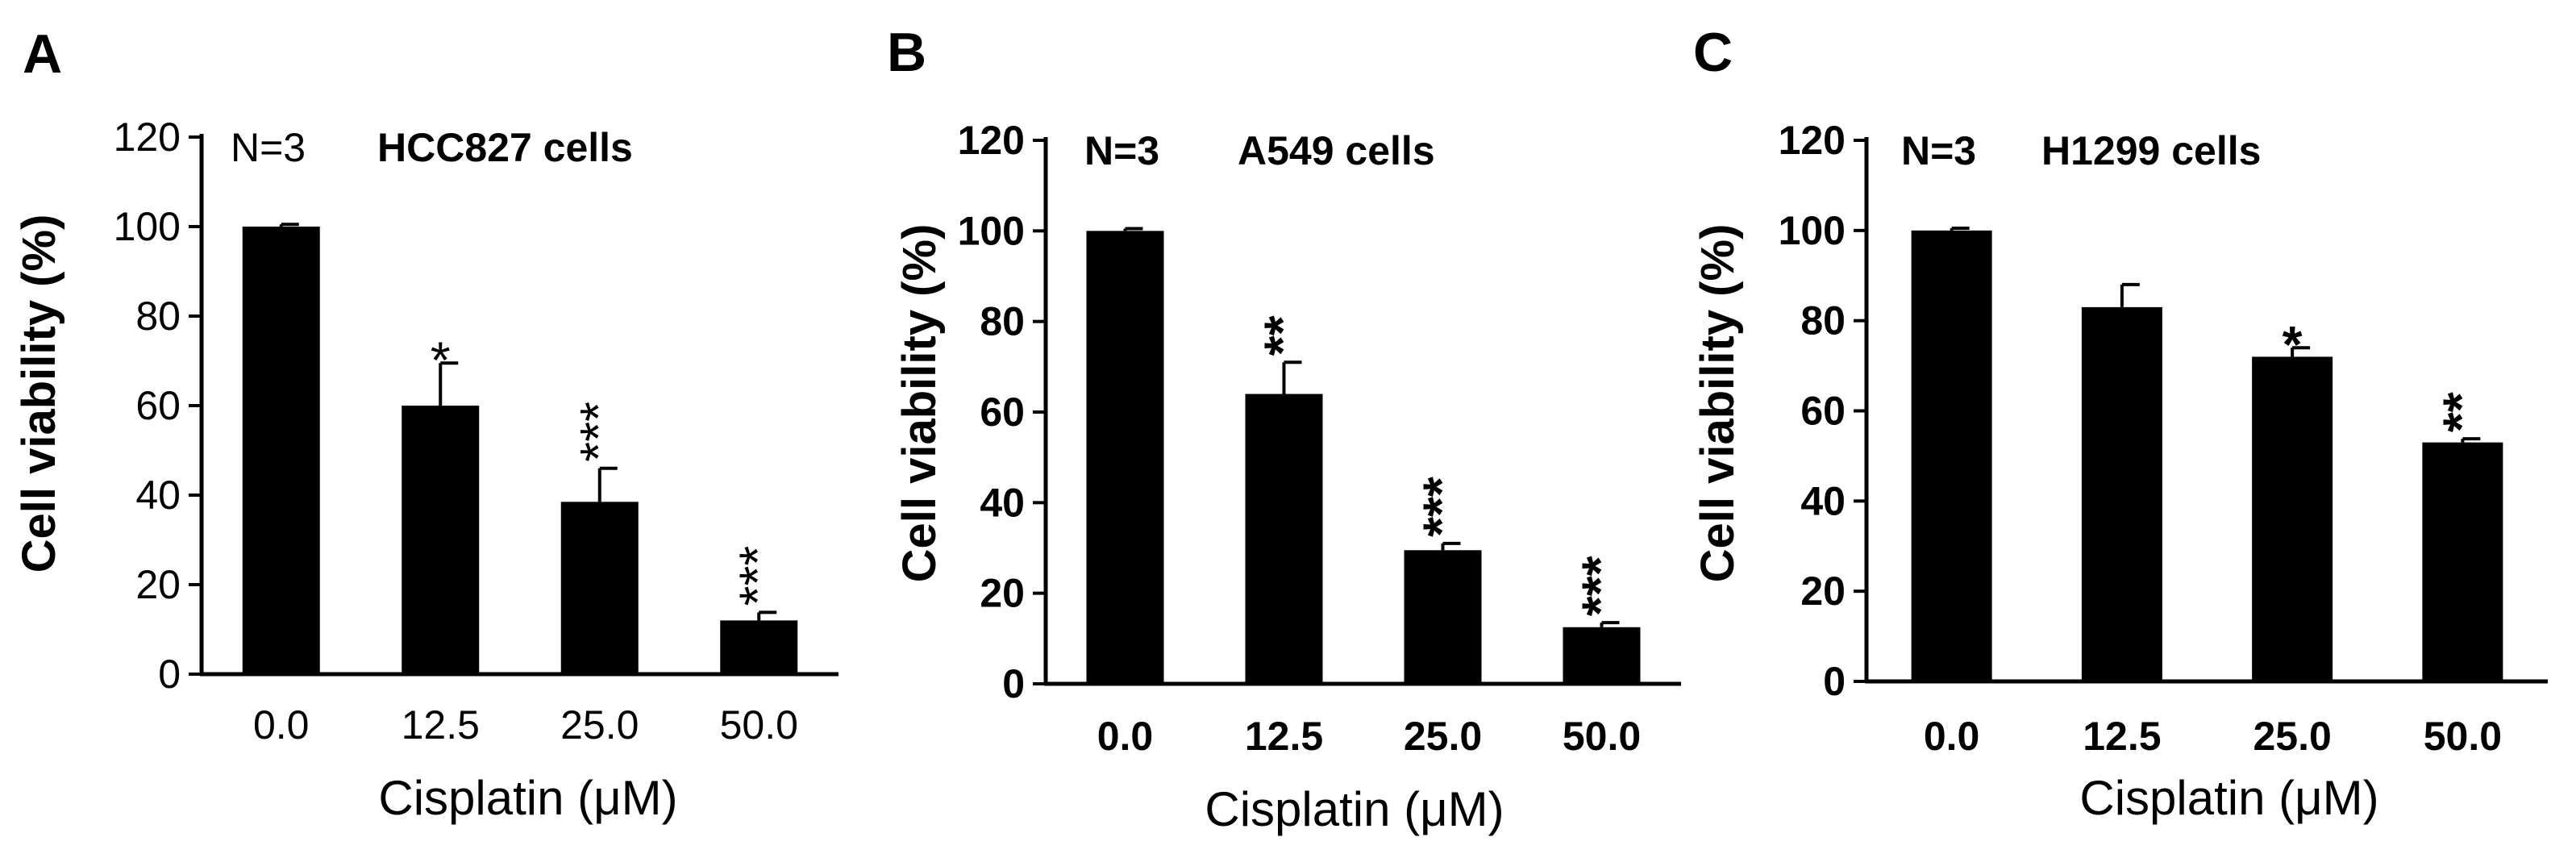 The height and width of the screenshot is (858, 2576). Describe the element at coordinates (505, 147) in the screenshot. I see `chart-title: HCC827 cells` at that location.